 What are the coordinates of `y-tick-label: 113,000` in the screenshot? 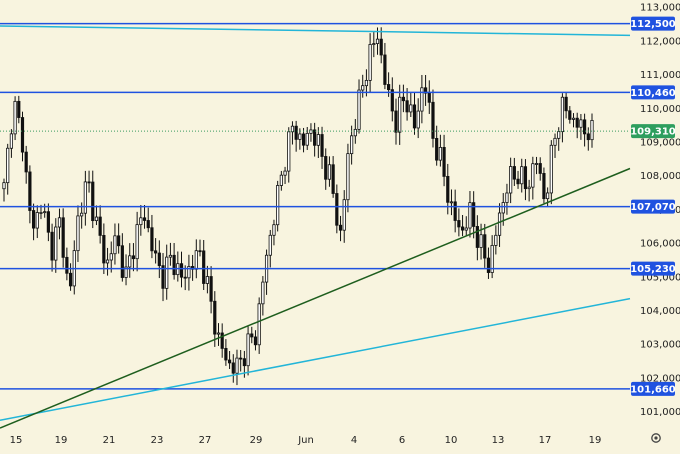 It's located at (660, 8).